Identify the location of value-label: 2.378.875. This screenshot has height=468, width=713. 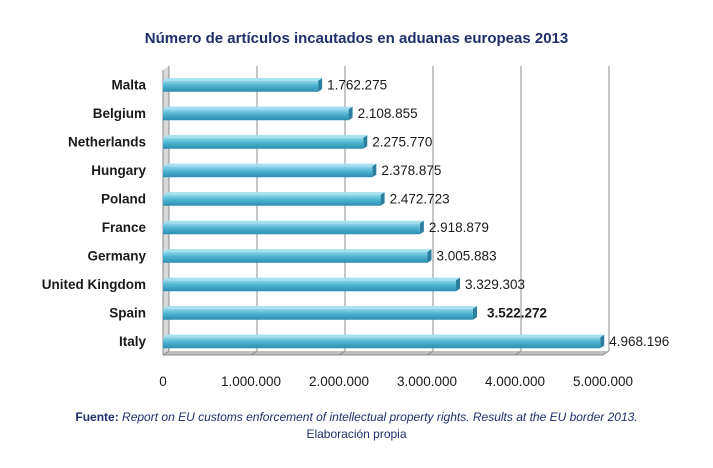
(411, 170).